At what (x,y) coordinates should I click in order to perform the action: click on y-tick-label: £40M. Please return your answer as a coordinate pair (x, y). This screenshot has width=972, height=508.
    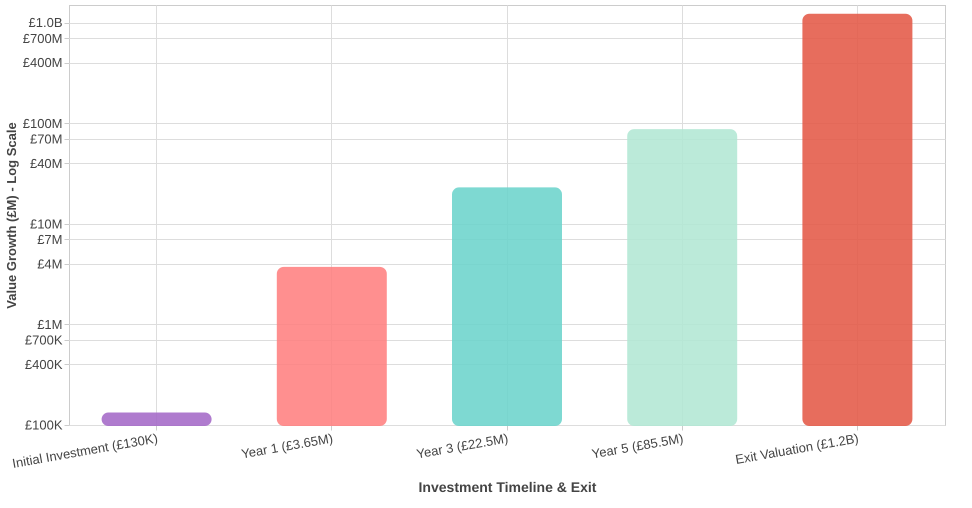
    Looking at the image, I should click on (46, 163).